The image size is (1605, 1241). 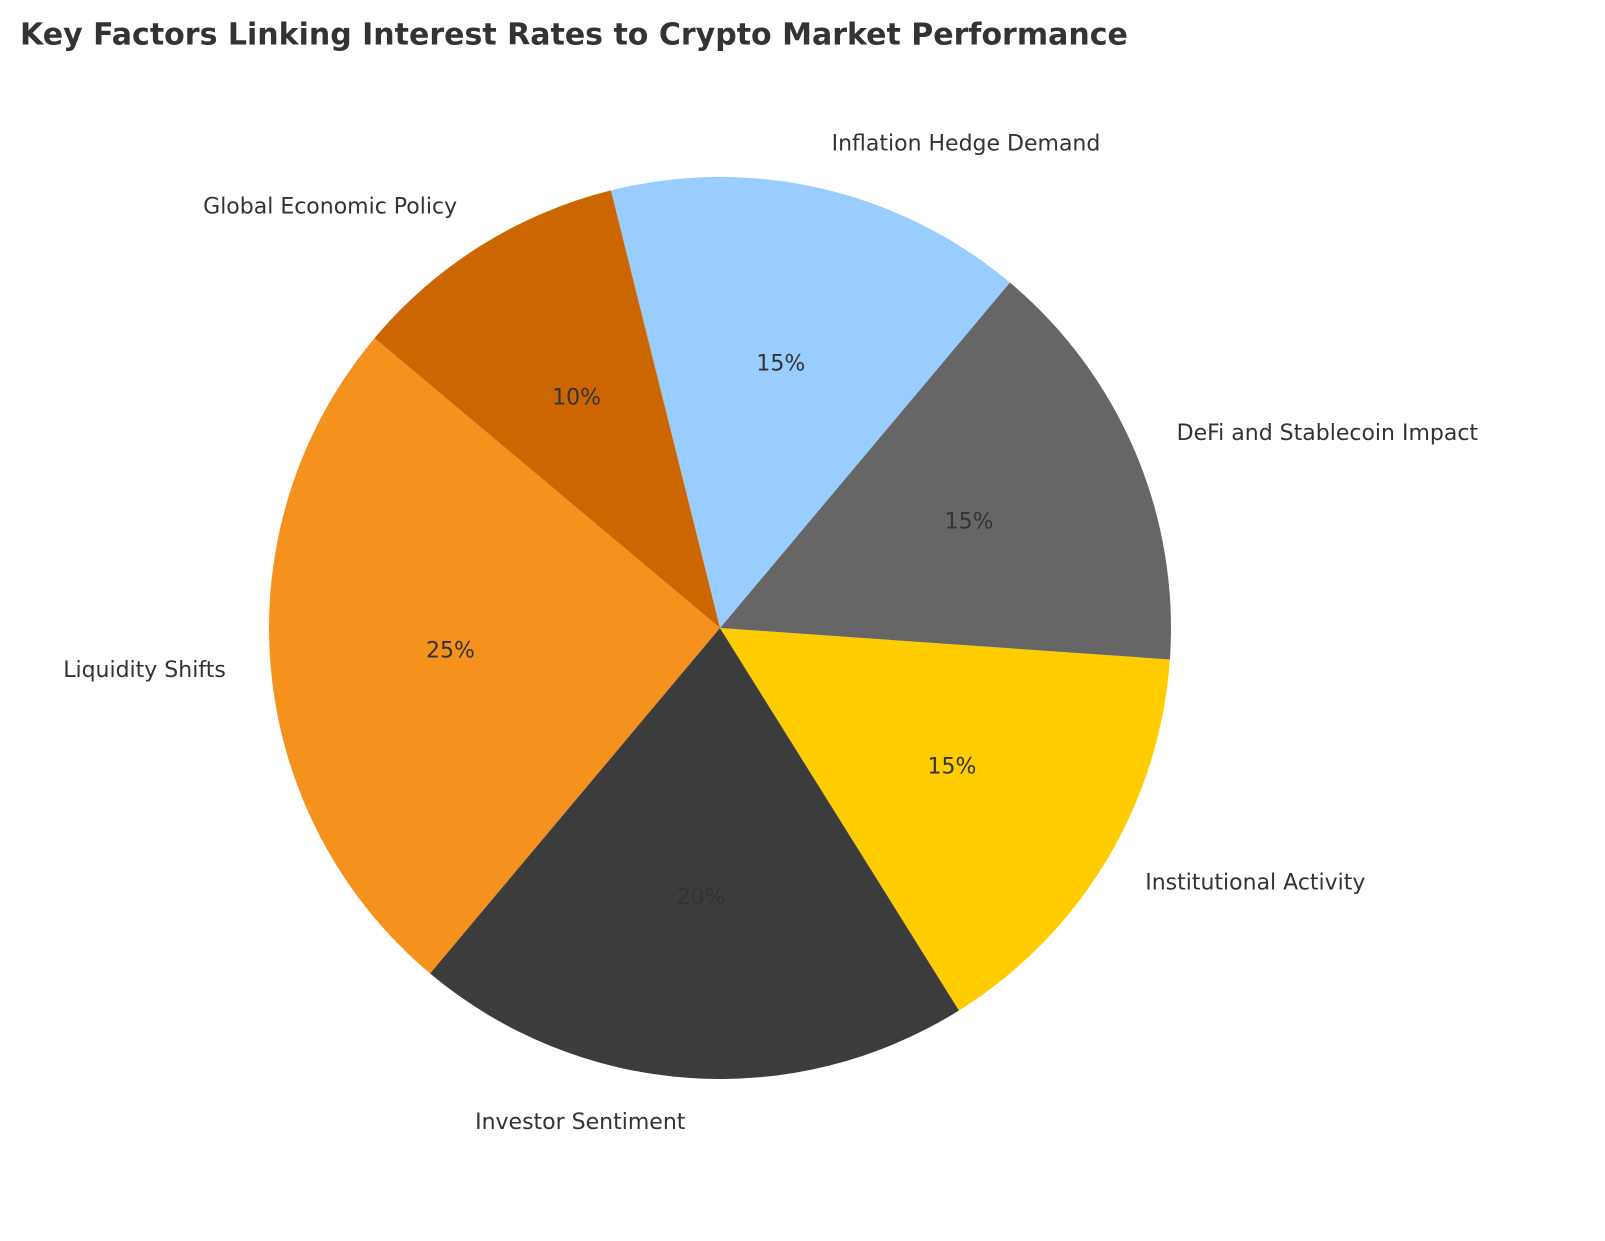 I want to click on slice-label: Liquidity Shifts, so click(x=144, y=670).